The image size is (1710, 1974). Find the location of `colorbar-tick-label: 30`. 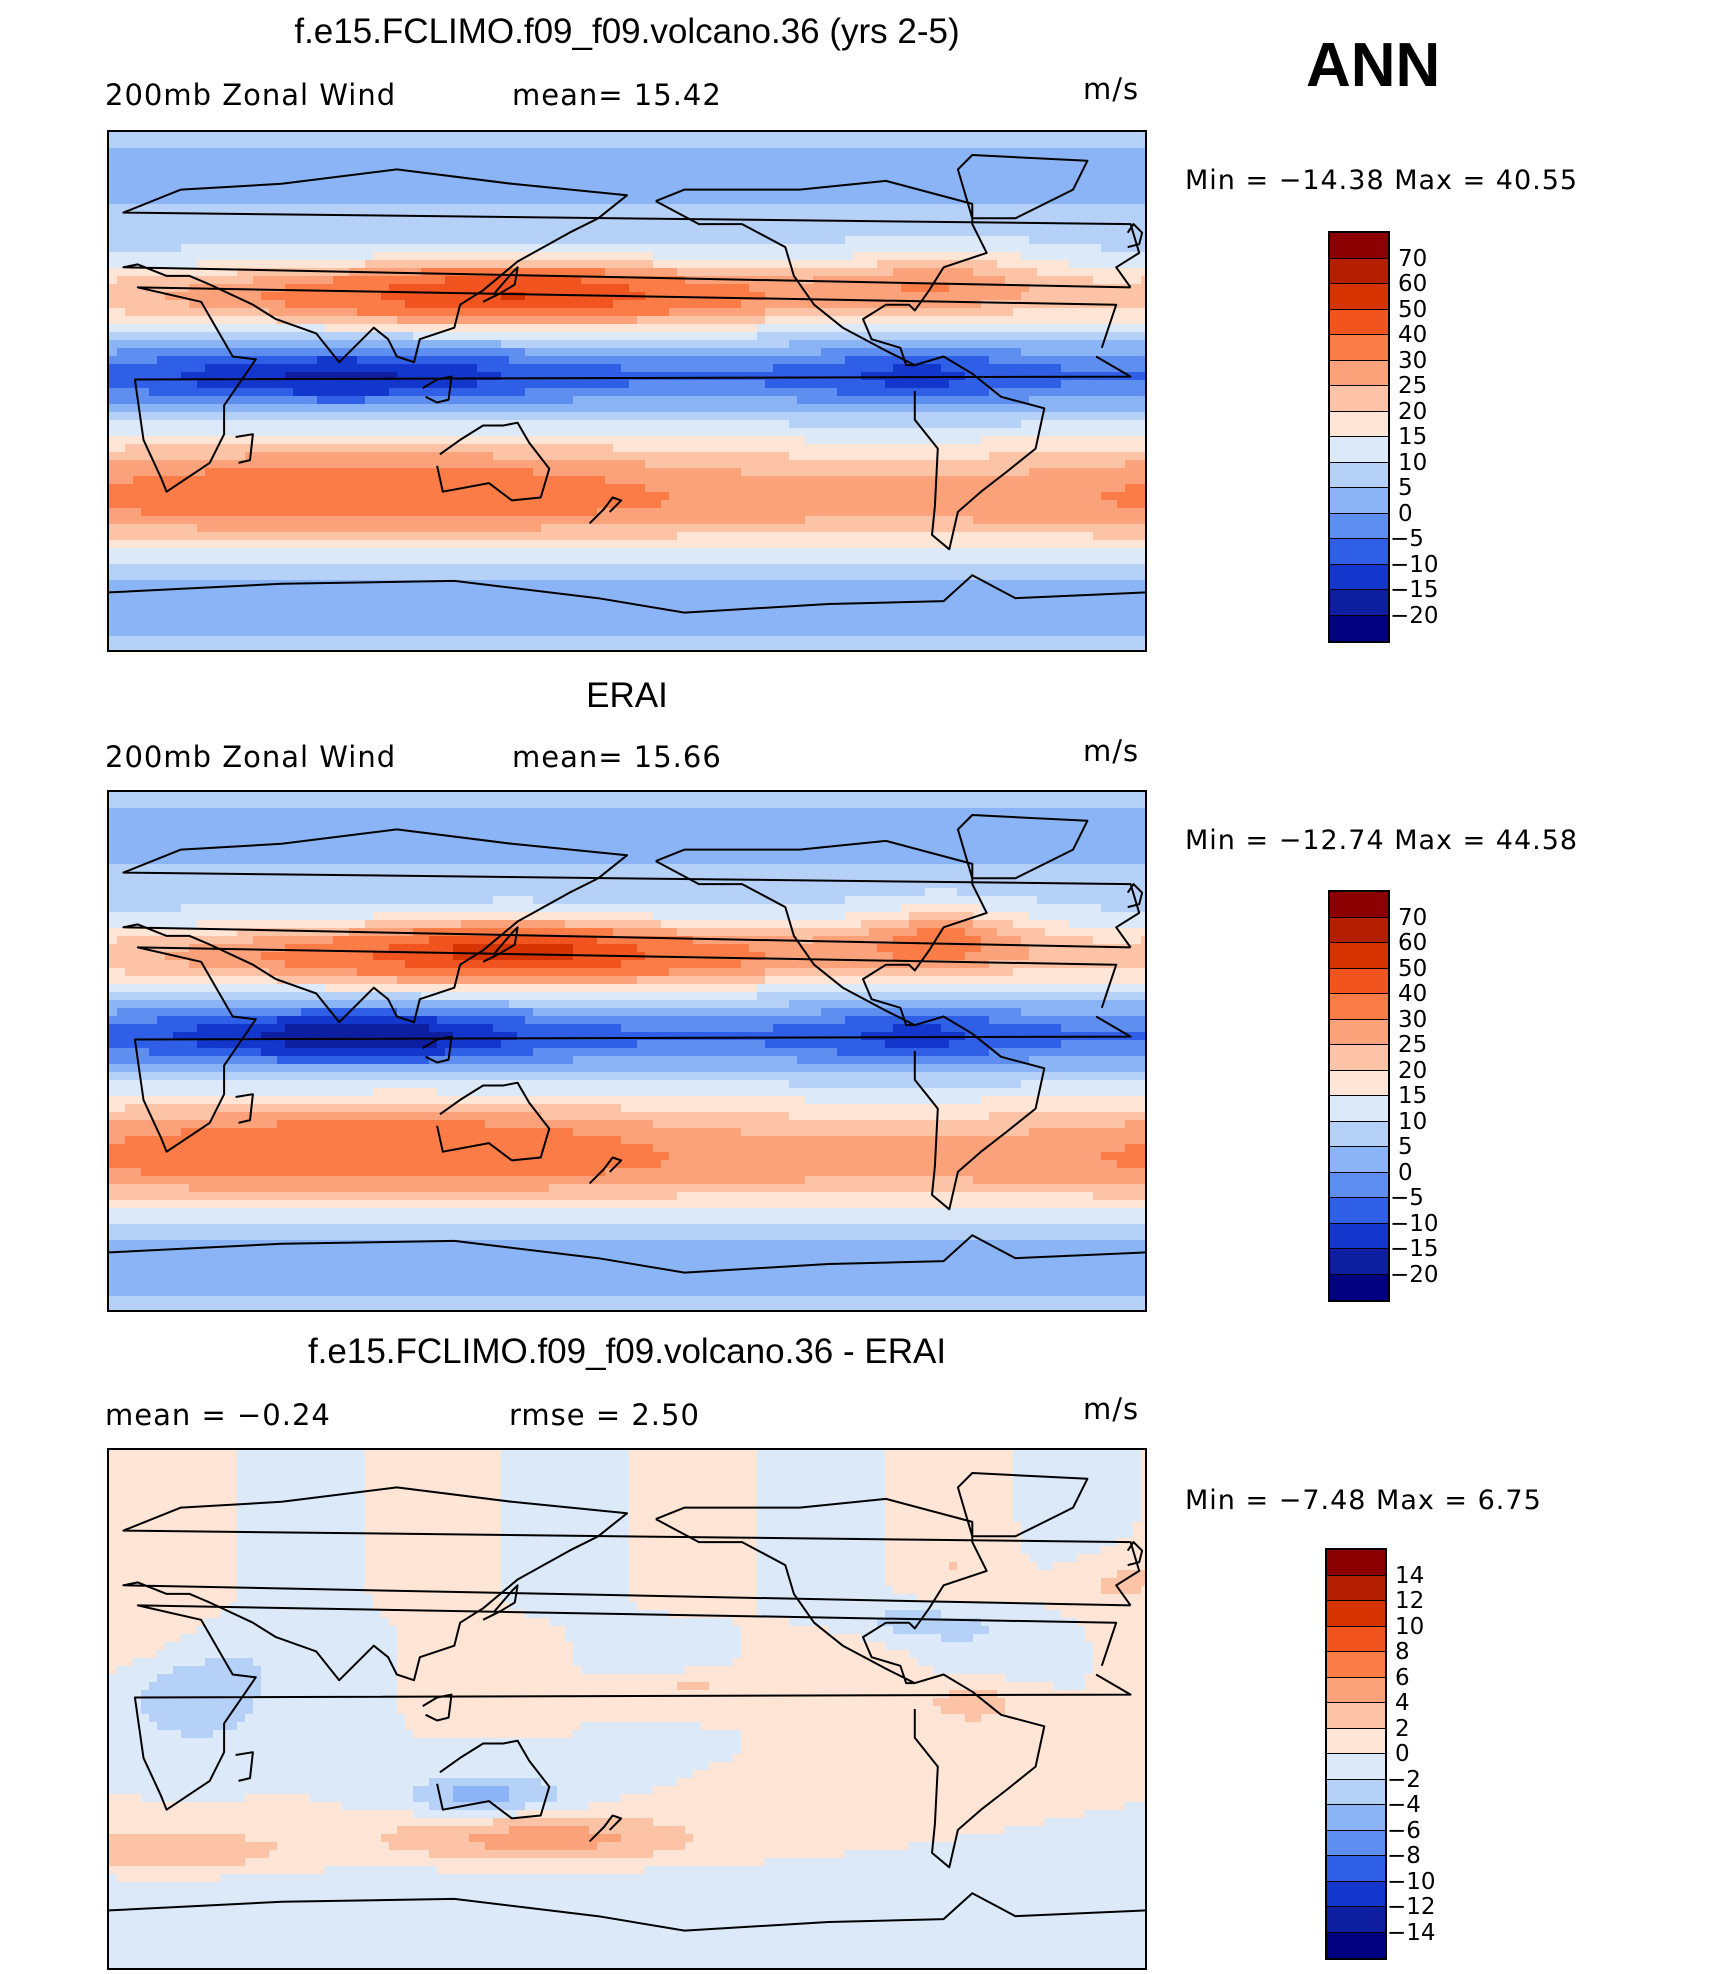

colorbar-tick-label: 30 is located at coordinates (1412, 1020).